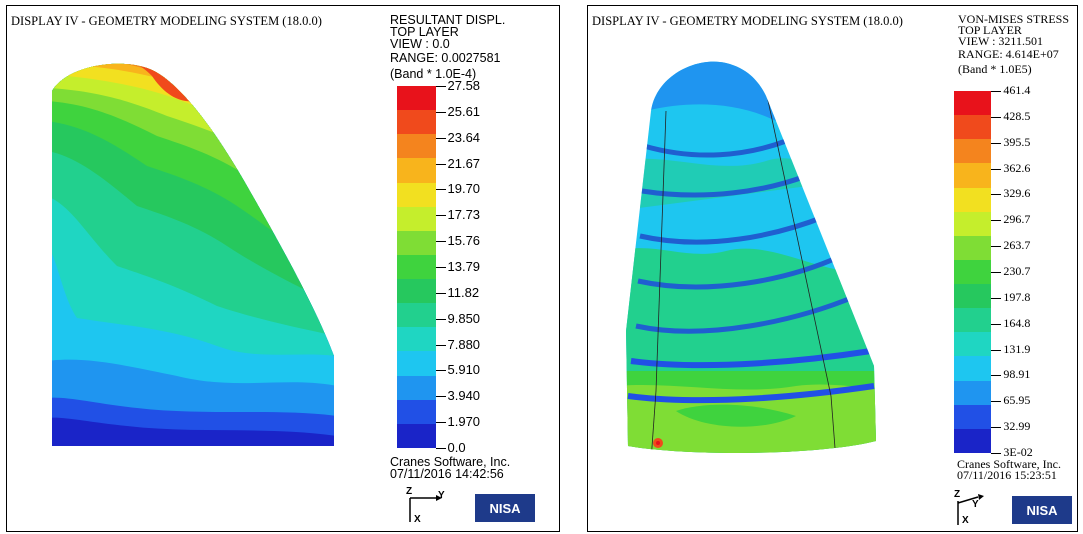 This screenshot has height=534, width=1083. I want to click on scale-label: 21.67, so click(464, 163).